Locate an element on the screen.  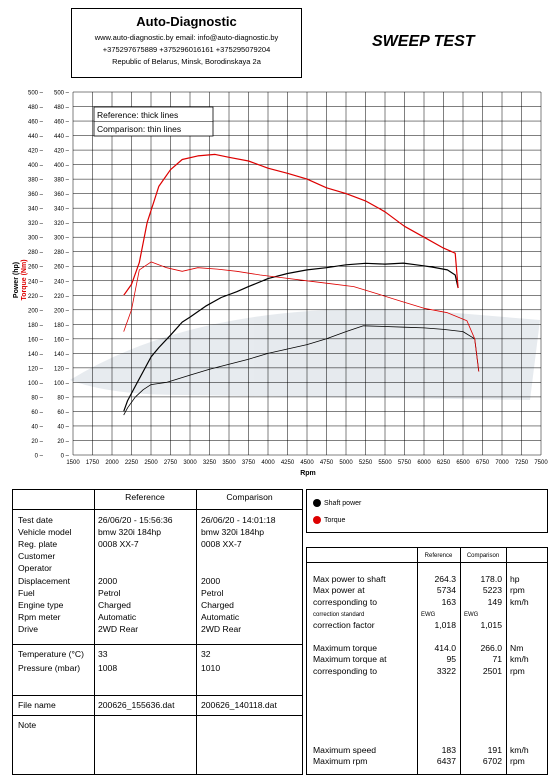
legend-marker-power is located at coordinates (317, 503).